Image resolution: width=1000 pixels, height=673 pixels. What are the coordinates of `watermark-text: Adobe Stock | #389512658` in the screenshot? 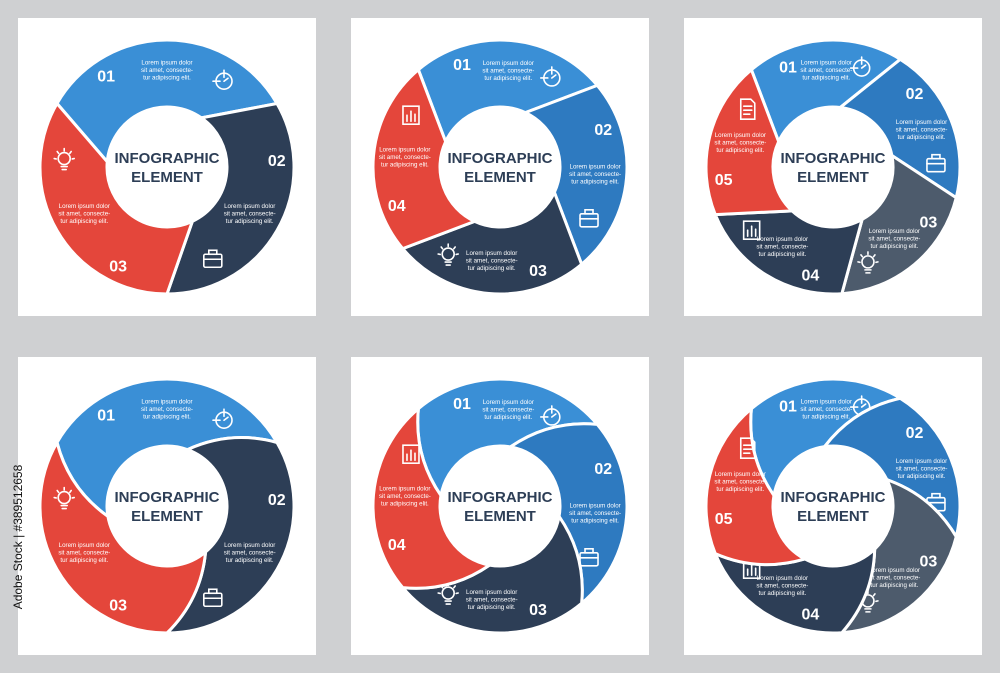 It's located at (18, 537).